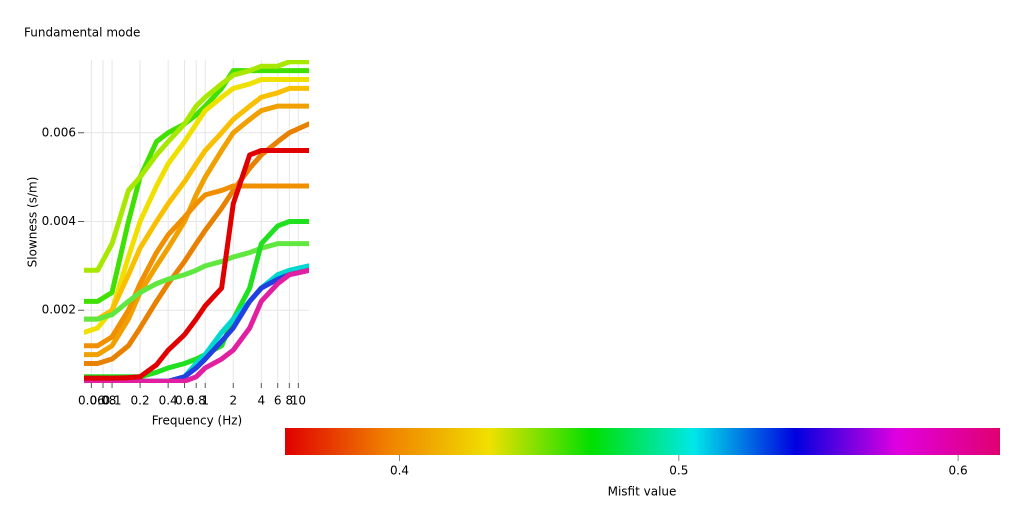 The height and width of the screenshot is (524, 1024). Describe the element at coordinates (91, 401) in the screenshot. I see `x-tick-label: 0.06` at that location.